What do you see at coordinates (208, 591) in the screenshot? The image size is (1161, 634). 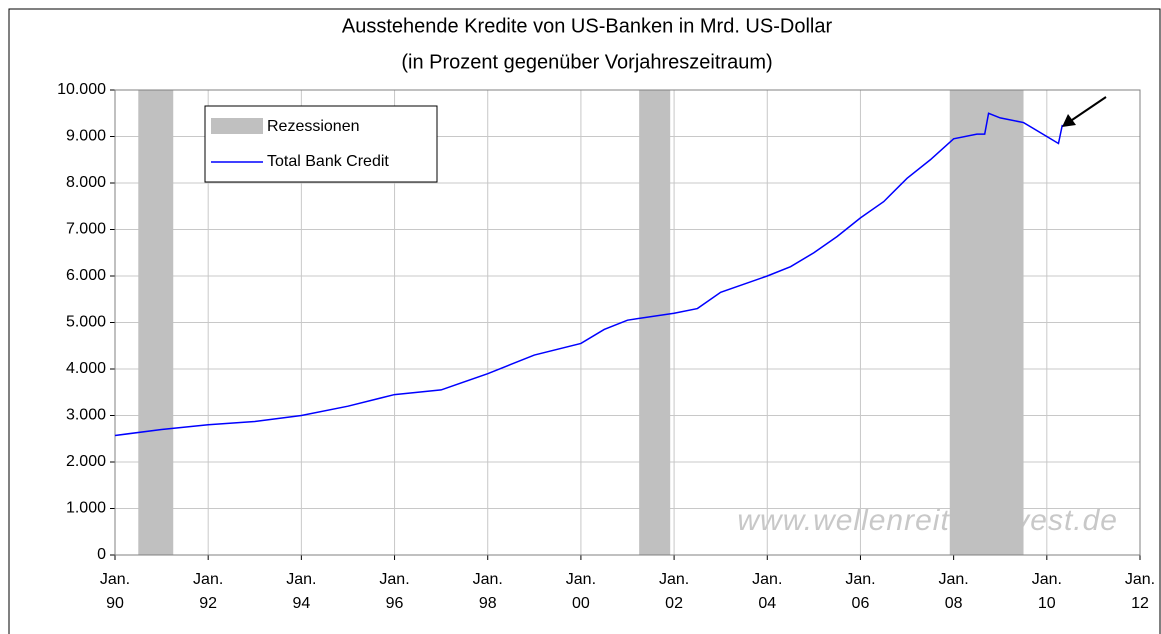 I see `x-tick-label: Jan. 92` at bounding box center [208, 591].